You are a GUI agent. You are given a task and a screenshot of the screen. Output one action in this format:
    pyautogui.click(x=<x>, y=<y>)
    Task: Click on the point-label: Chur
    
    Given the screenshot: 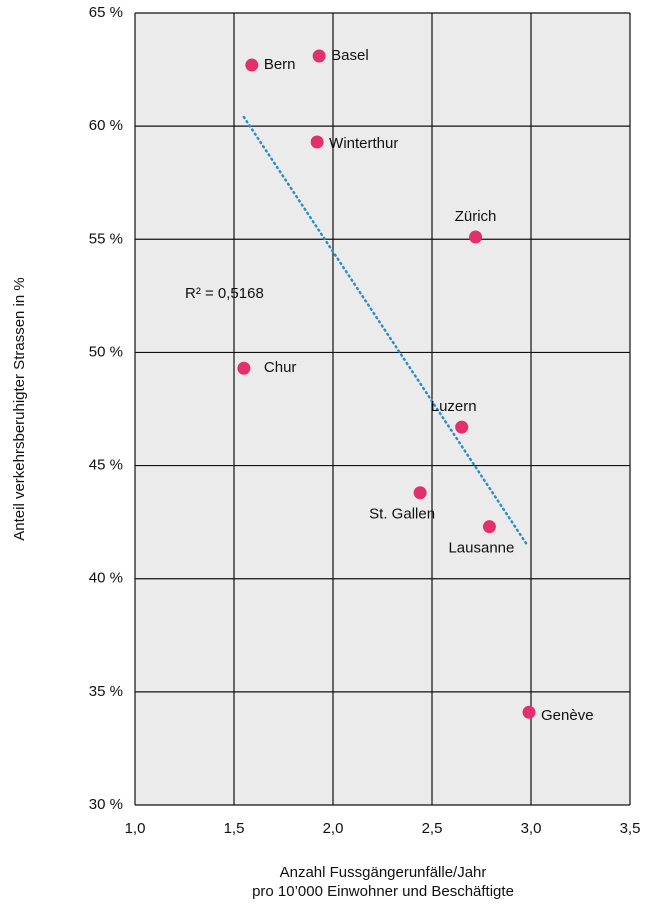 What is the action you would take?
    pyautogui.click(x=280, y=367)
    